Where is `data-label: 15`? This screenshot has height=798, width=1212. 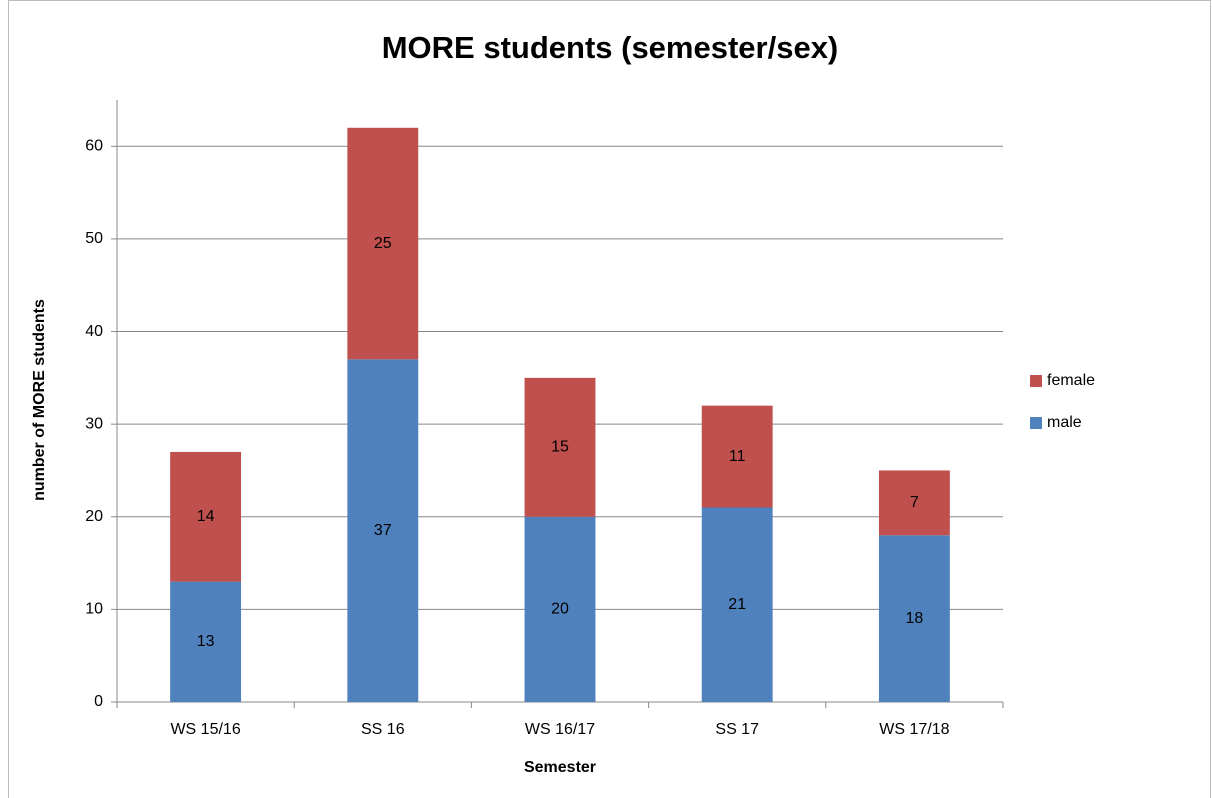 data-label: 15 is located at coordinates (560, 447).